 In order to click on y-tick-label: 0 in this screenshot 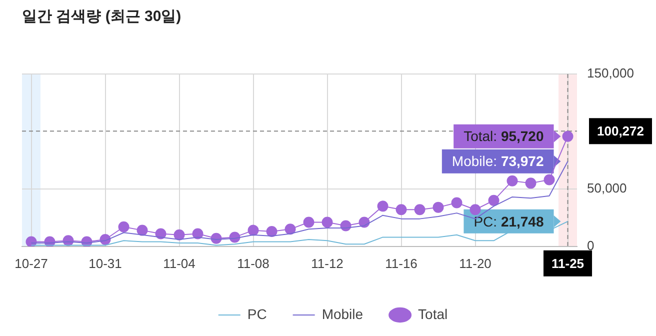, I will do `click(590, 245)`.